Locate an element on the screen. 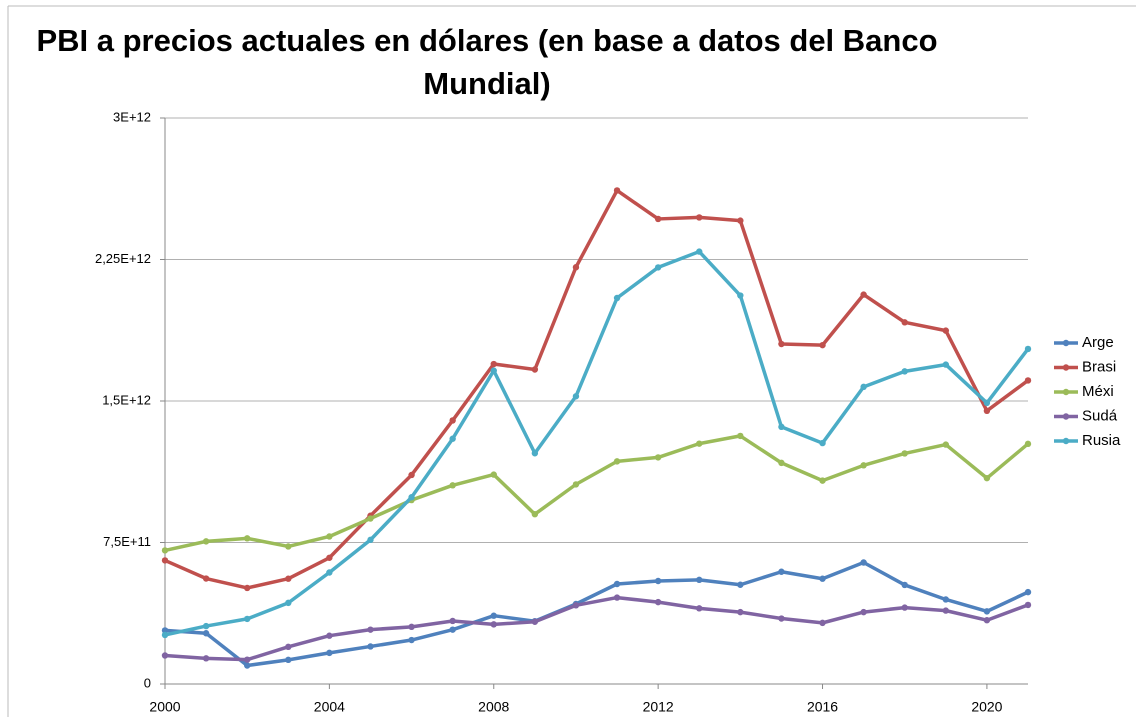 The height and width of the screenshot is (717, 1136). y-tick-label: 3E+12 is located at coordinates (132, 116).